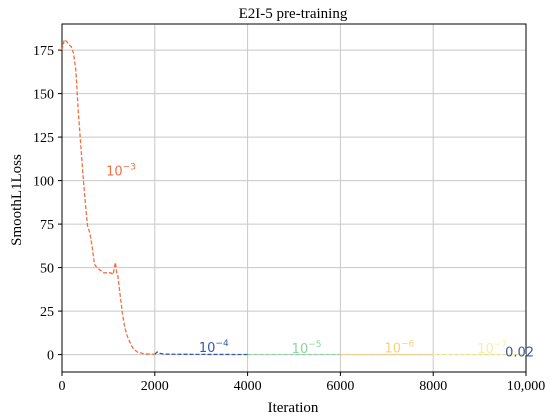  I want to click on annotation-label: 10−3, so click(121, 170).